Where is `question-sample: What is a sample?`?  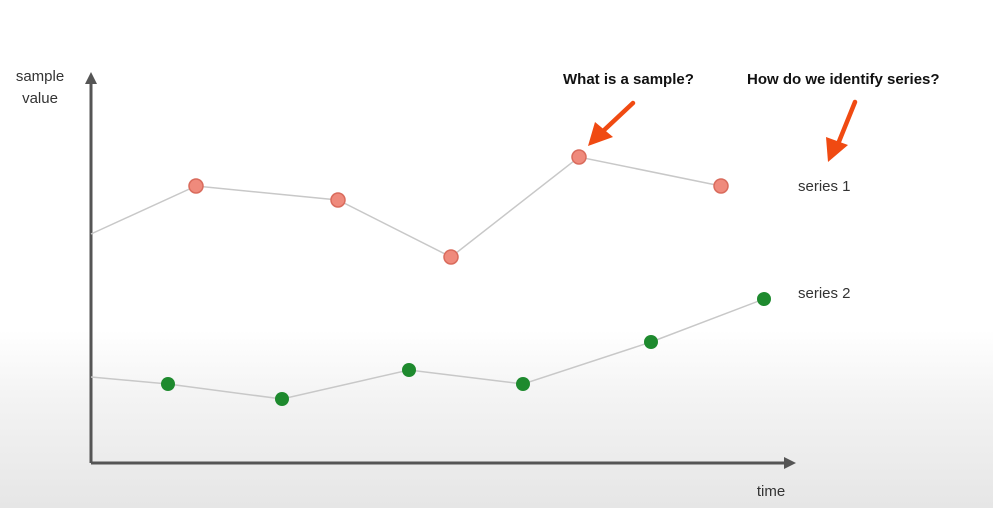 question-sample: What is a sample? is located at coordinates (628, 79).